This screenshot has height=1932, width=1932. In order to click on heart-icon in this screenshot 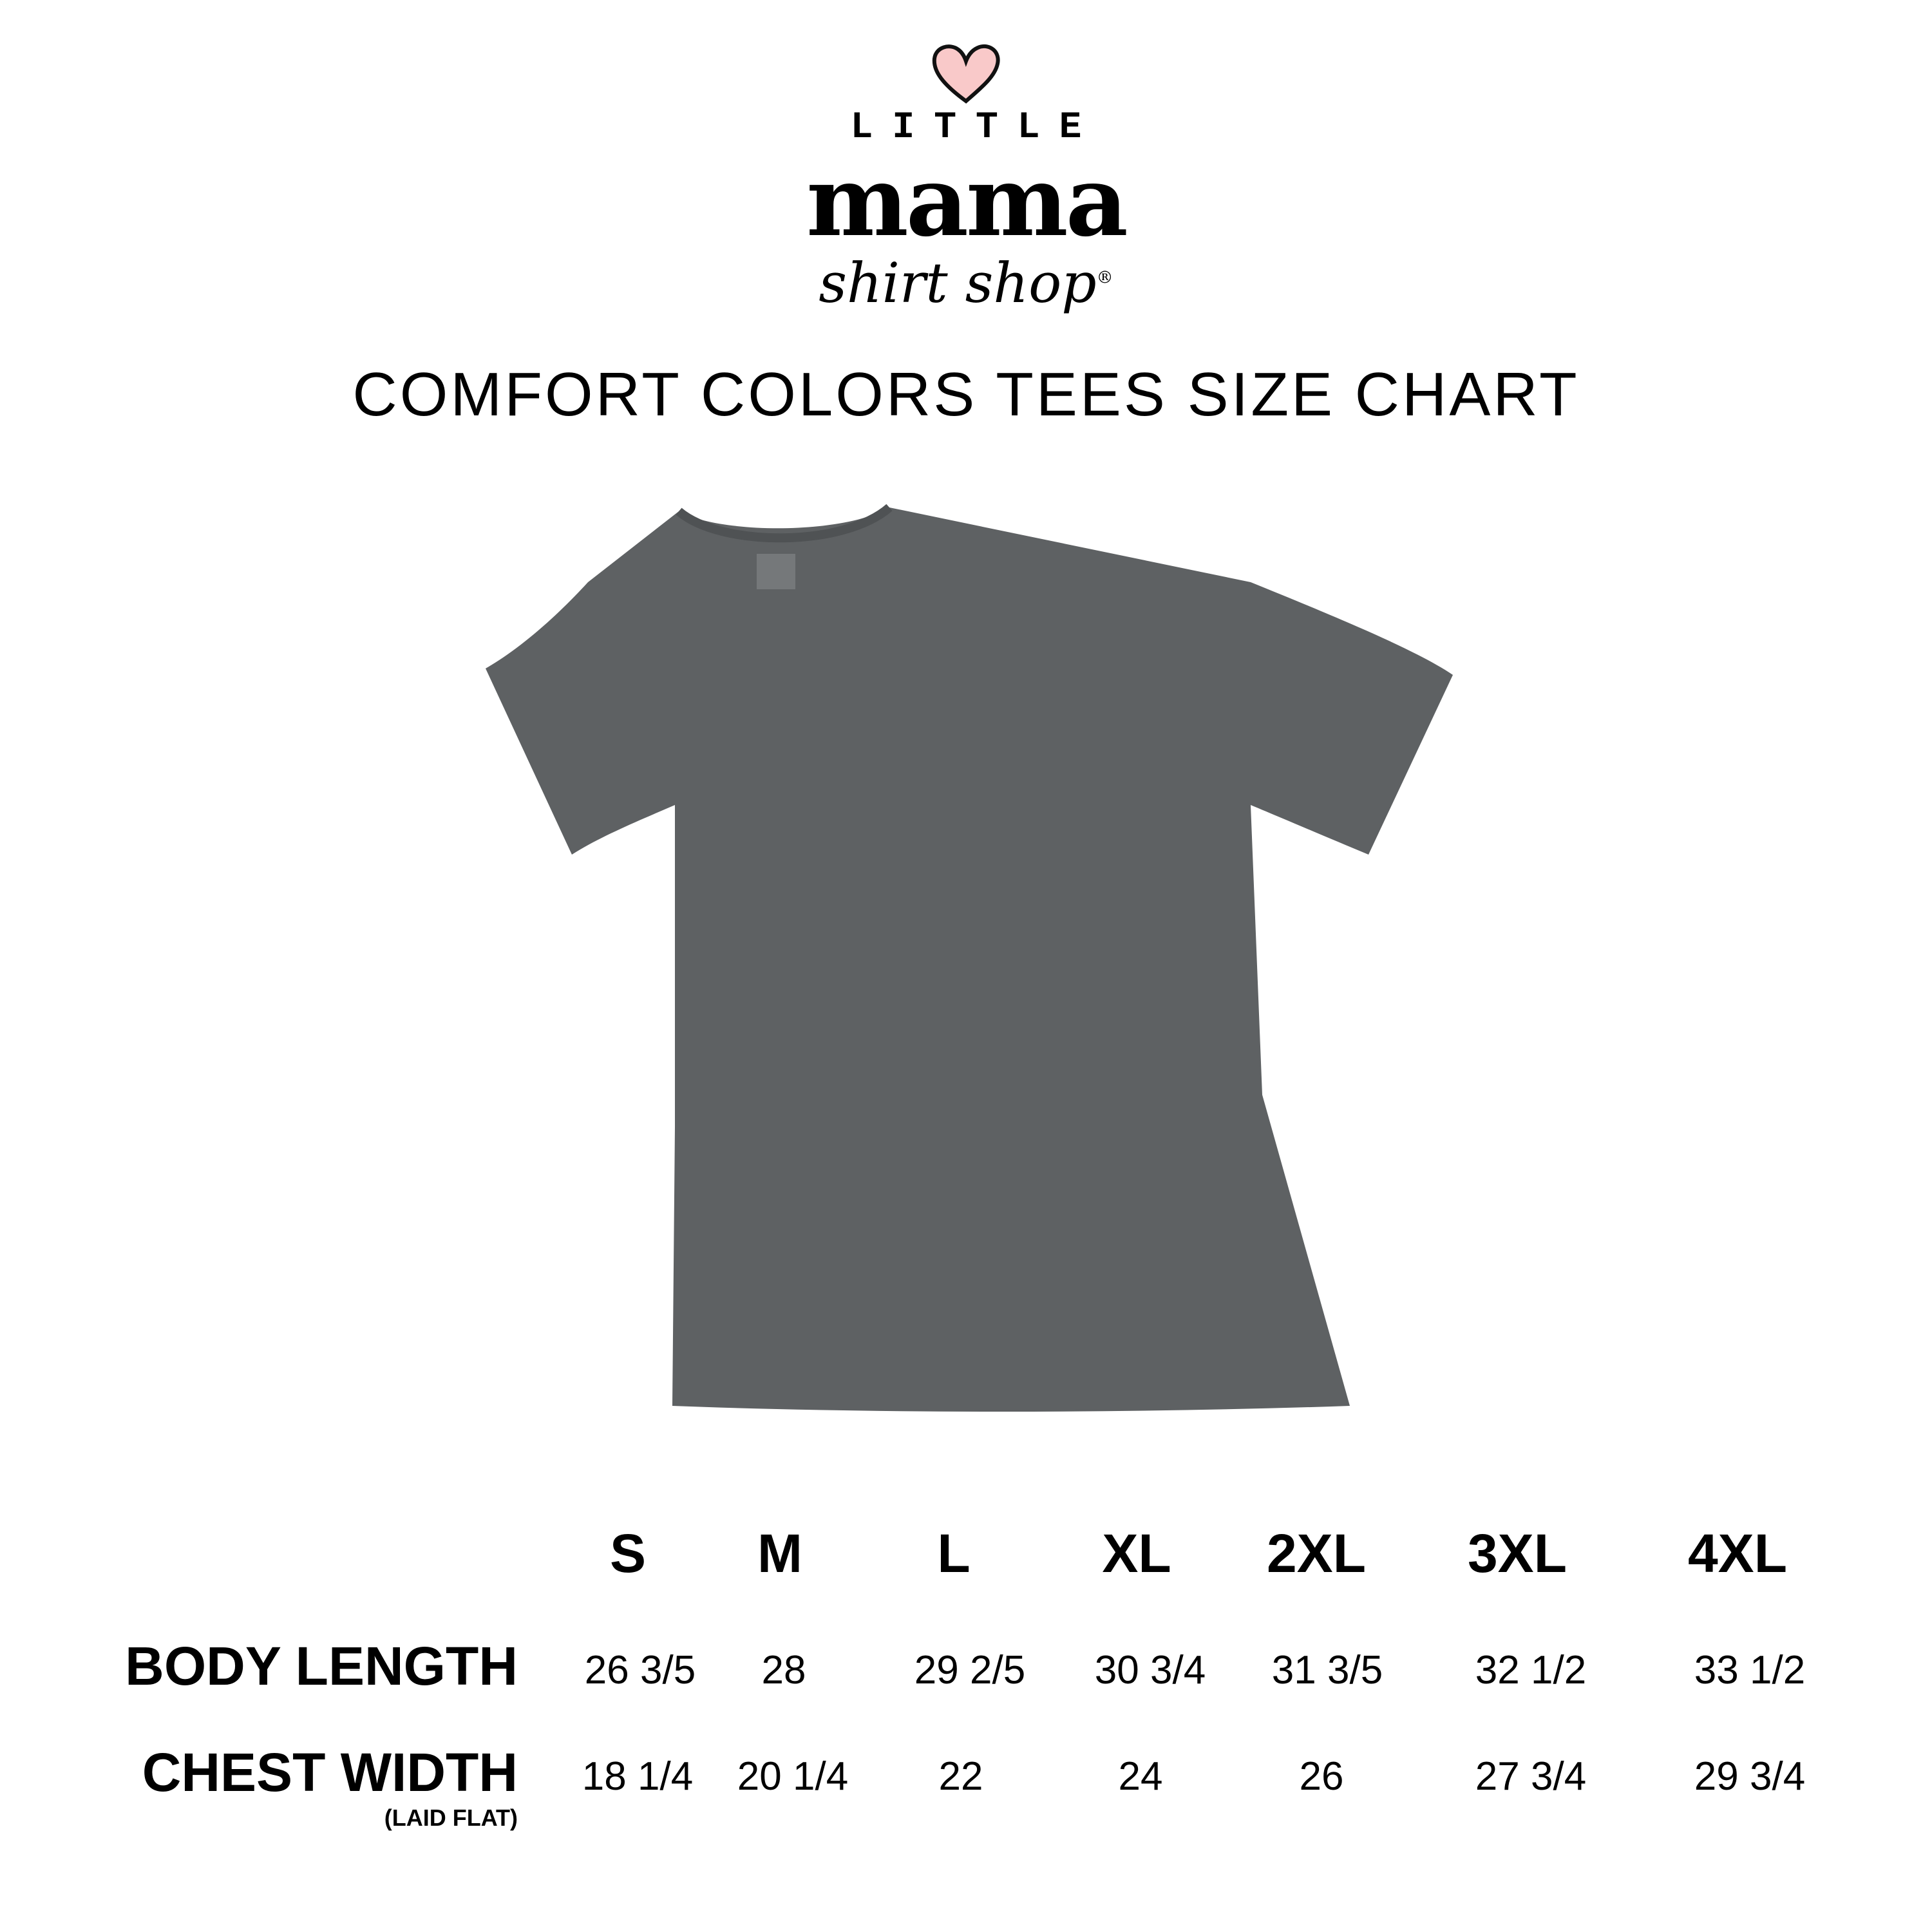, I will do `click(966, 74)`.